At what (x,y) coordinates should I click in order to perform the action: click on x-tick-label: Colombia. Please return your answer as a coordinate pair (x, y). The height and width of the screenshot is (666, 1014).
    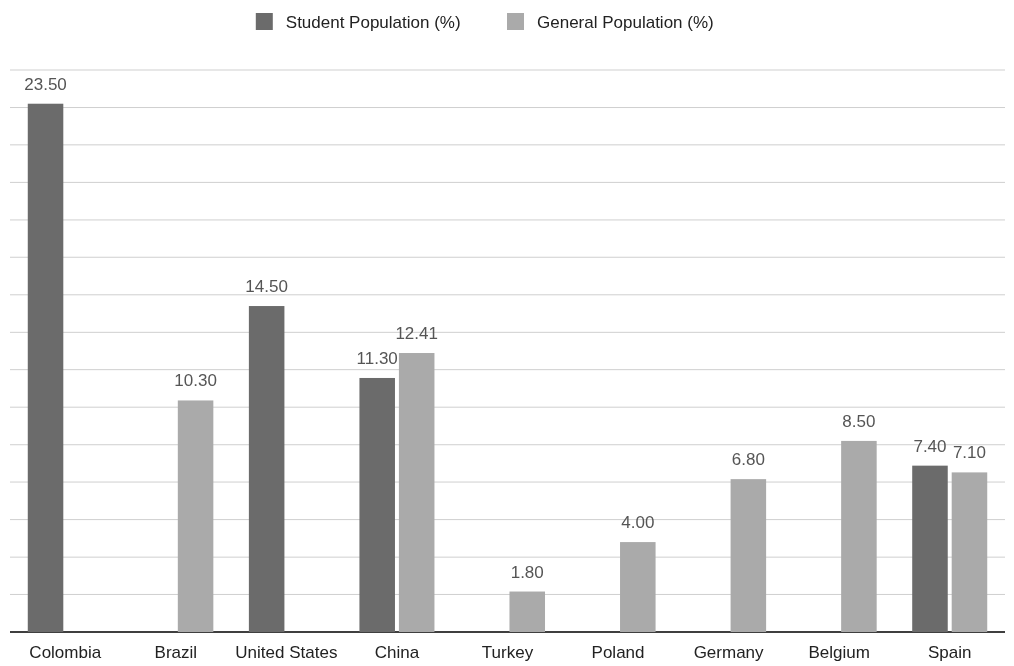
    Looking at the image, I should click on (65, 652).